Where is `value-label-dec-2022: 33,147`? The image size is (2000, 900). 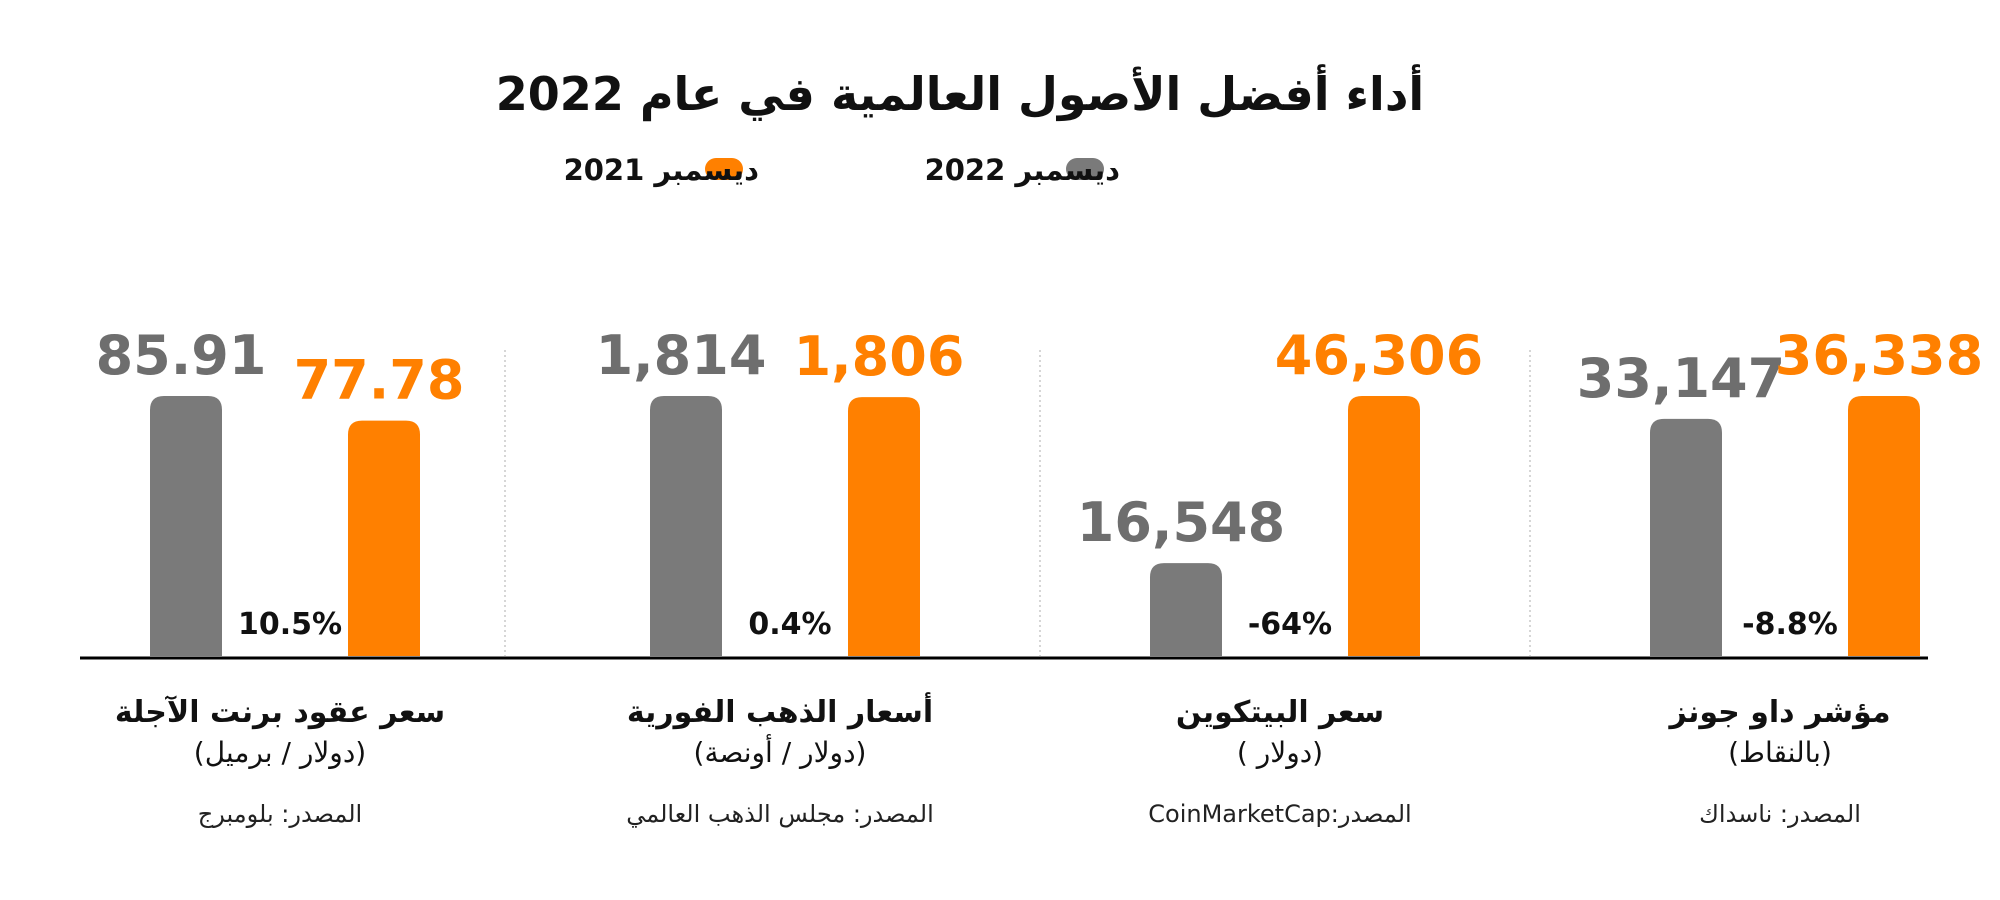 value-label-dec-2022: 33,147 is located at coordinates (1681, 378).